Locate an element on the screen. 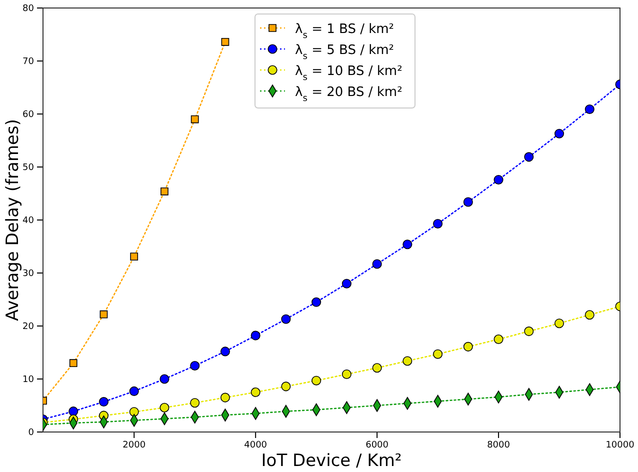 The width and height of the screenshot is (638, 472). x-tick-label: 2000 is located at coordinates (134, 445).